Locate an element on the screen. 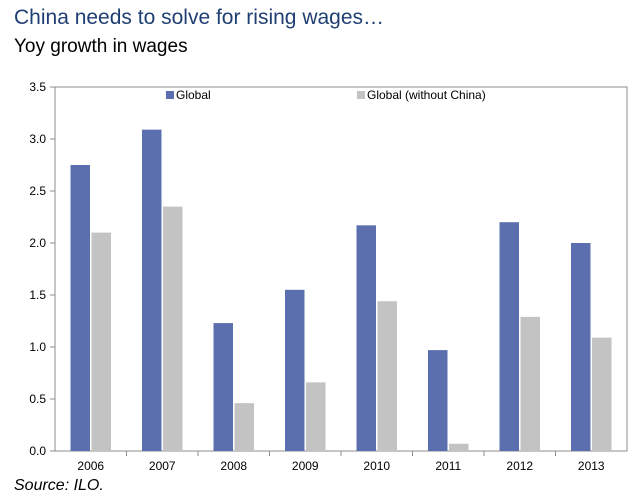 The width and height of the screenshot is (640, 501). chart-subtitle: Yoy growth in wages is located at coordinates (101, 46).